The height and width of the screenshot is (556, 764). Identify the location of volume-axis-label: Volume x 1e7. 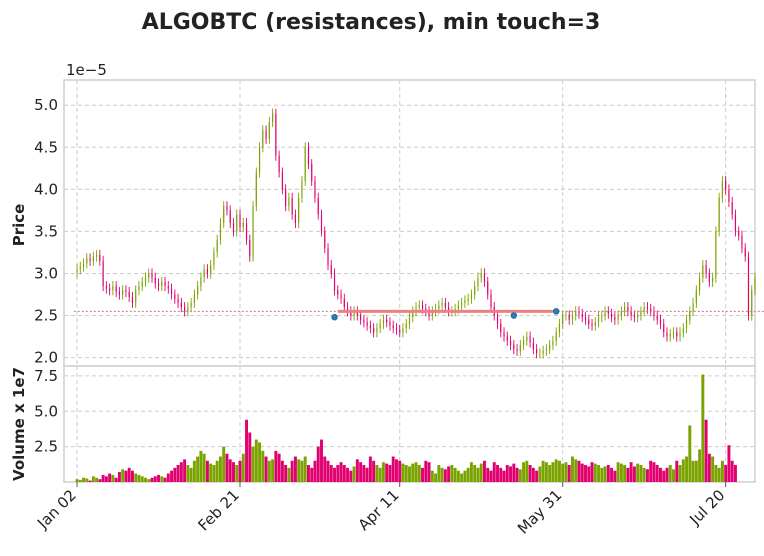
(19, 424).